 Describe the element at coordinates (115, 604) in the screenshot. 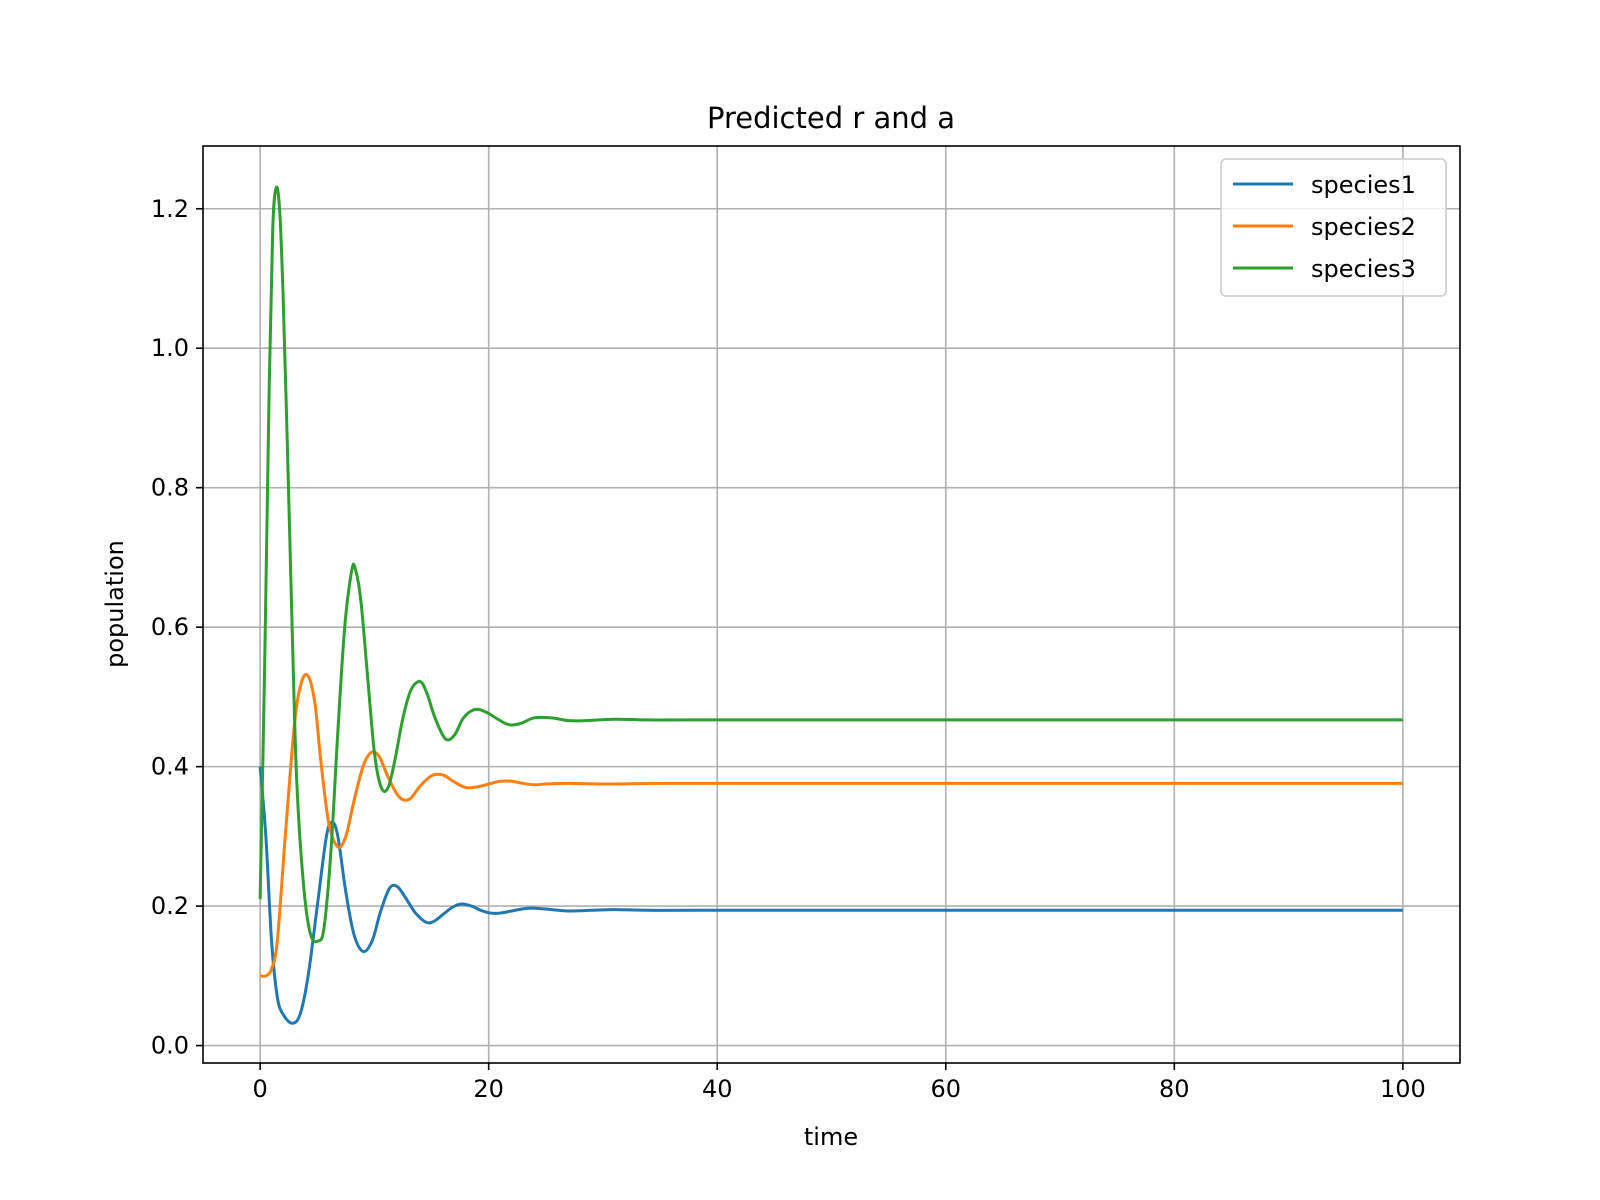

I see `y-axis-label: population` at that location.